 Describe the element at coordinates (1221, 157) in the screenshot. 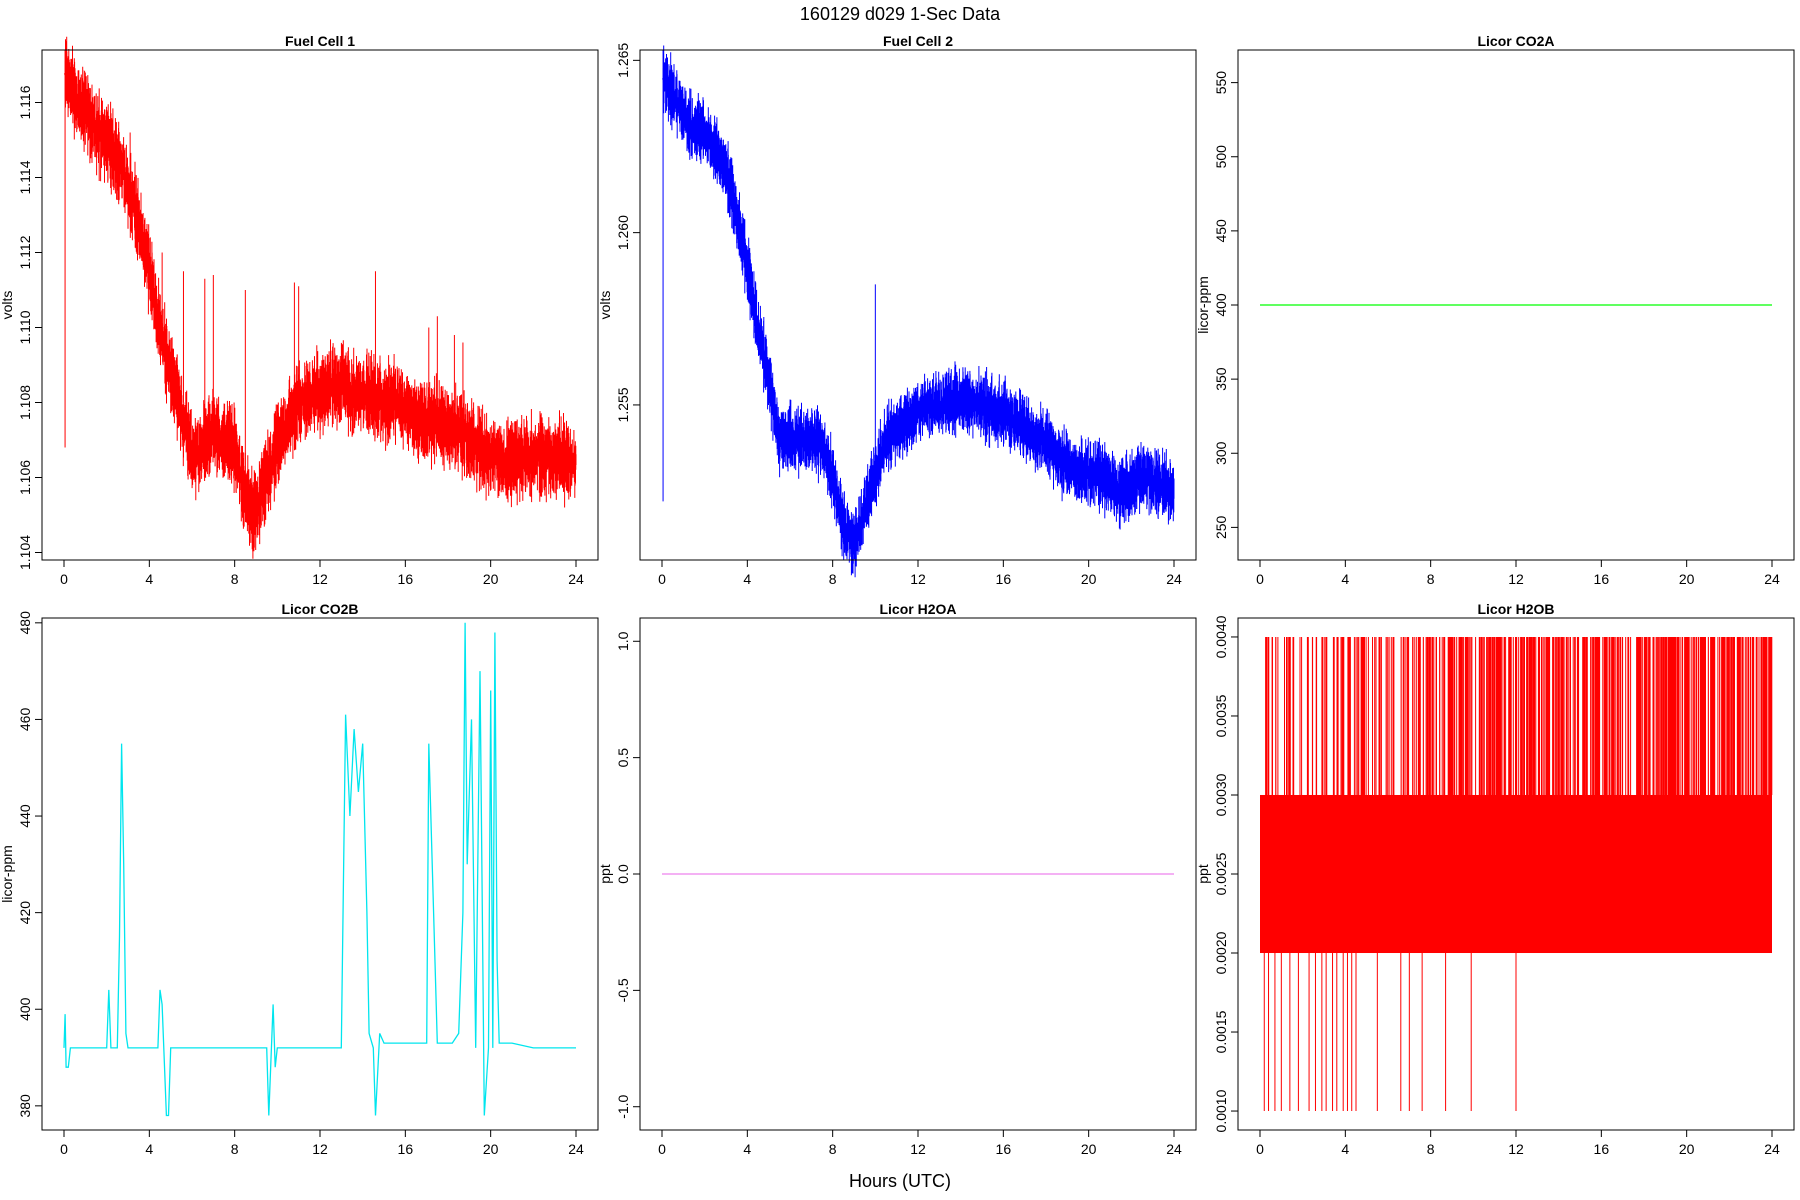

I see `y-tick-label: 500` at that location.